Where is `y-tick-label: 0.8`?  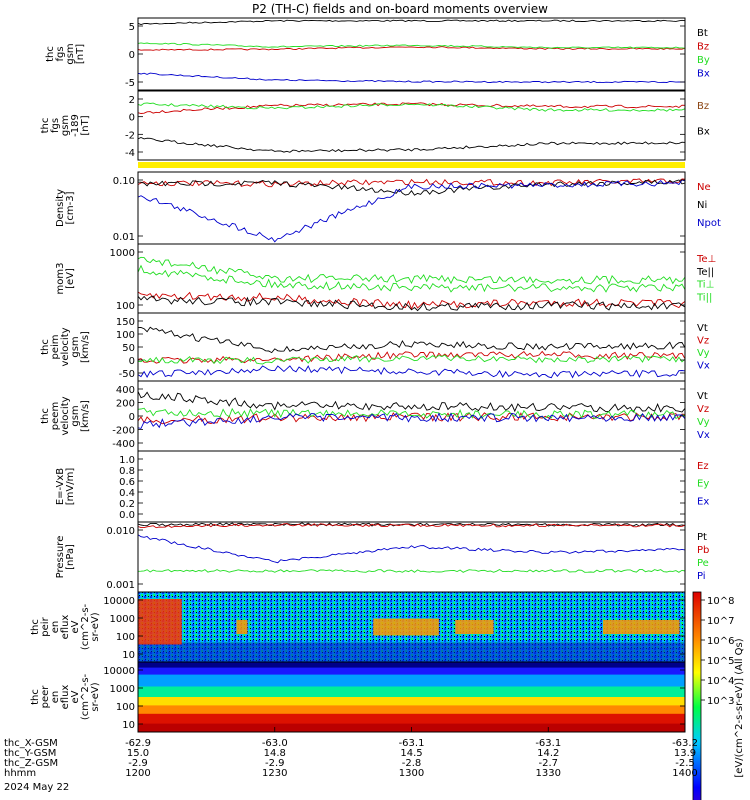
y-tick-label: 0.8 is located at coordinates (127, 471).